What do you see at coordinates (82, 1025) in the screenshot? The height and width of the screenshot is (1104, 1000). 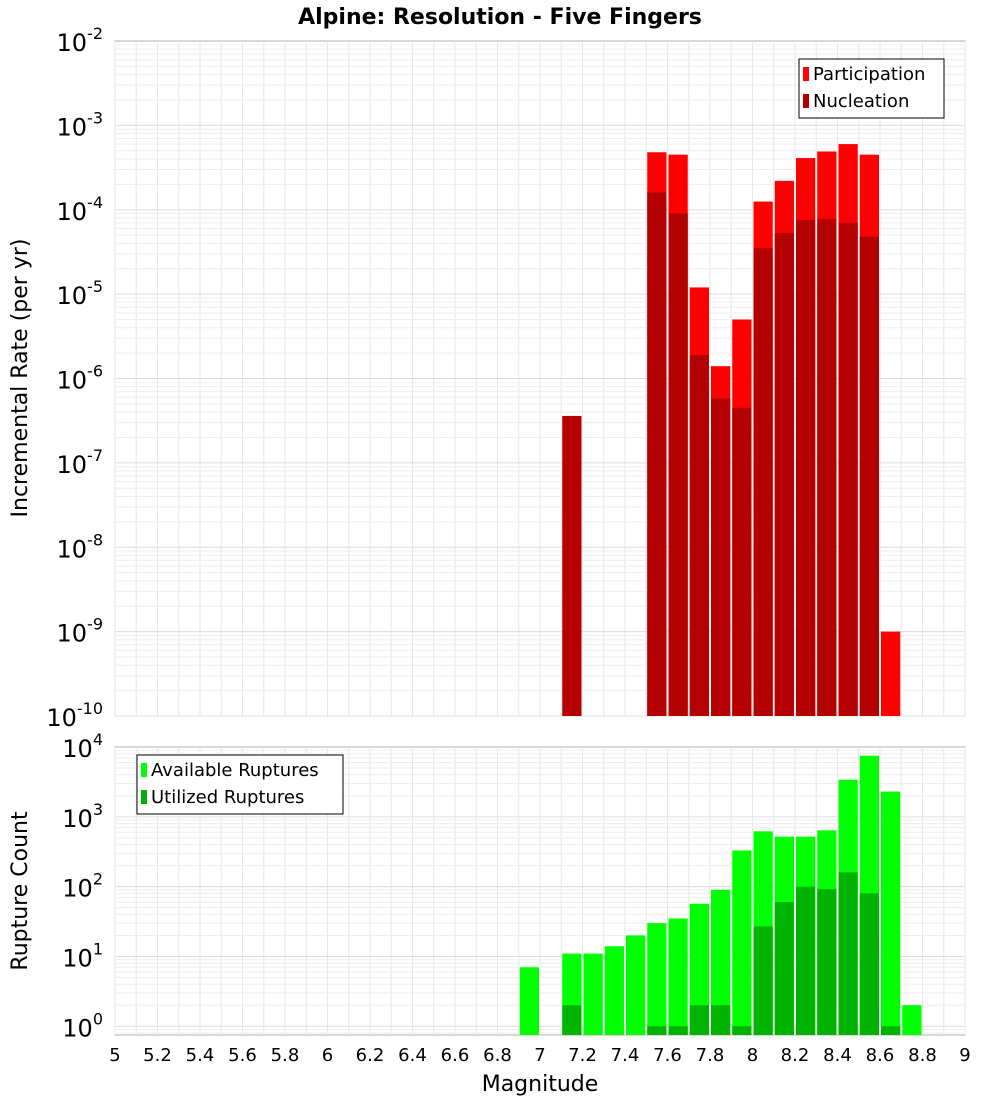 I see `y-tick-label: 10⁰` at bounding box center [82, 1025].